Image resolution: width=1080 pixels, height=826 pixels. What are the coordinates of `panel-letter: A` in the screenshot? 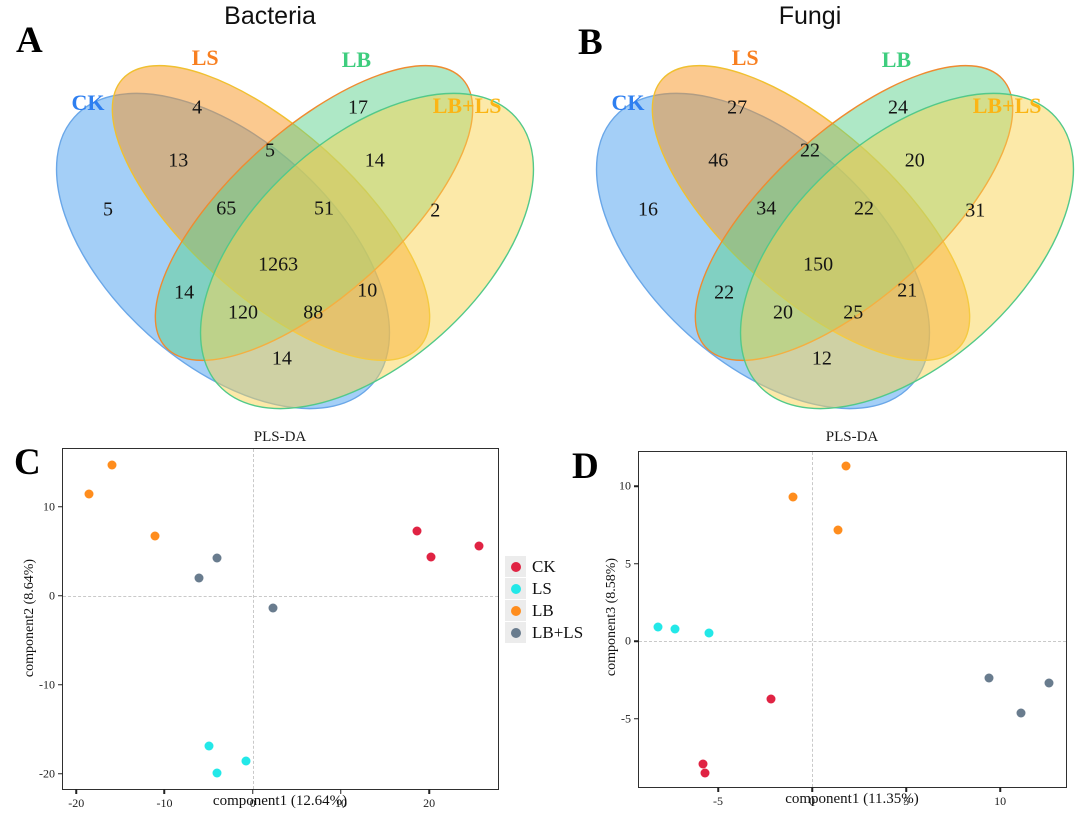 It's located at (29, 40).